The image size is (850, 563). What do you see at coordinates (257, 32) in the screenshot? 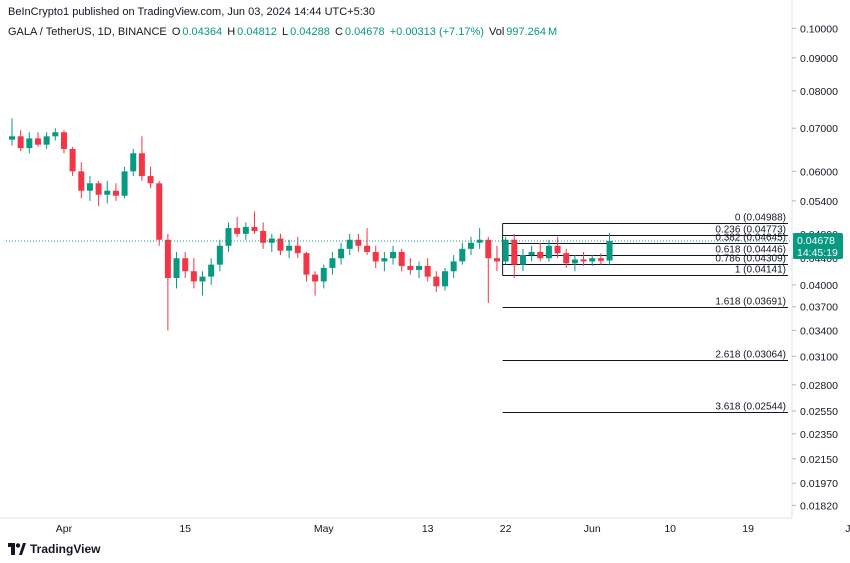
I see `legend-high-value: 0.04812` at bounding box center [257, 32].